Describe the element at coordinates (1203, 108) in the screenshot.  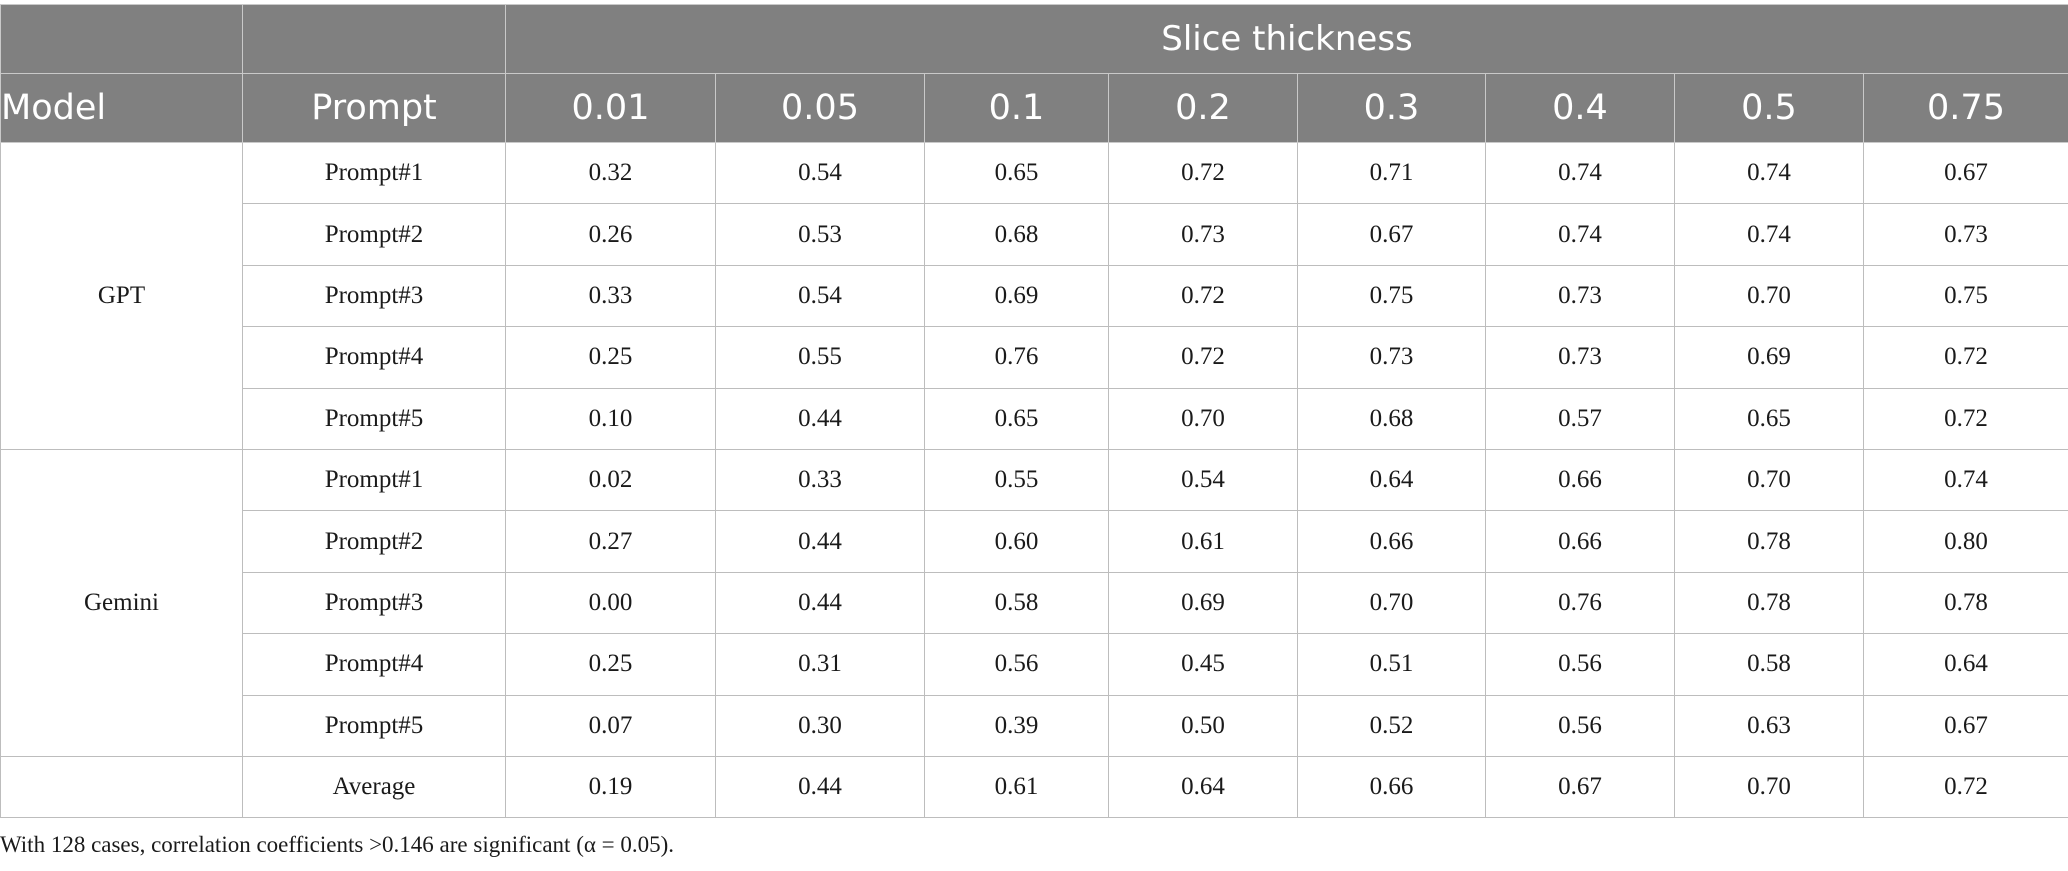
I see `thickness-header: 0.2` at that location.